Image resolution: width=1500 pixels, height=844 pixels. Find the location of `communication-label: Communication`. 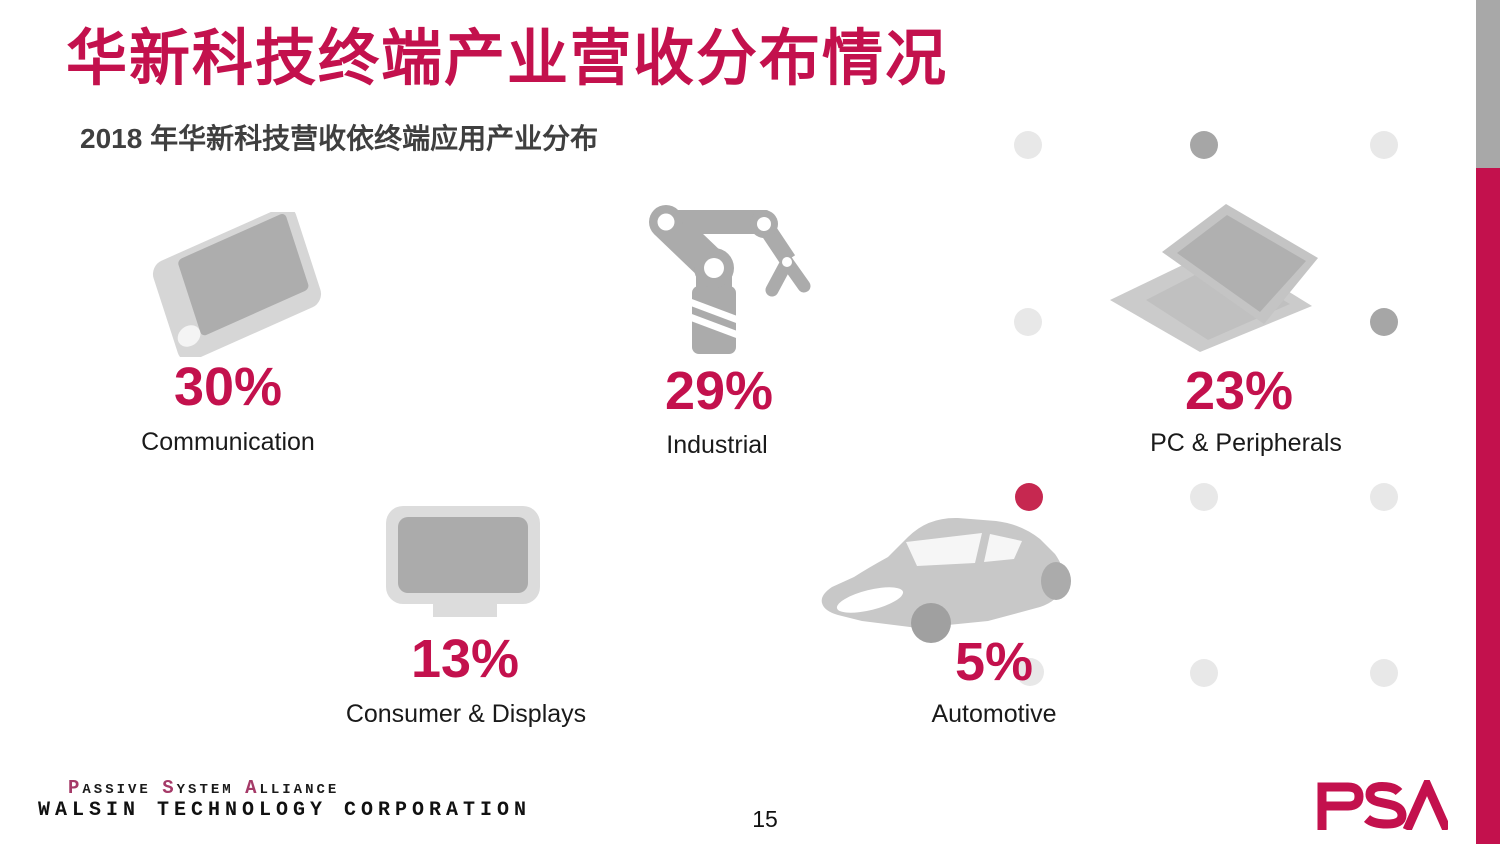

communication-label: Communication is located at coordinates (228, 442).